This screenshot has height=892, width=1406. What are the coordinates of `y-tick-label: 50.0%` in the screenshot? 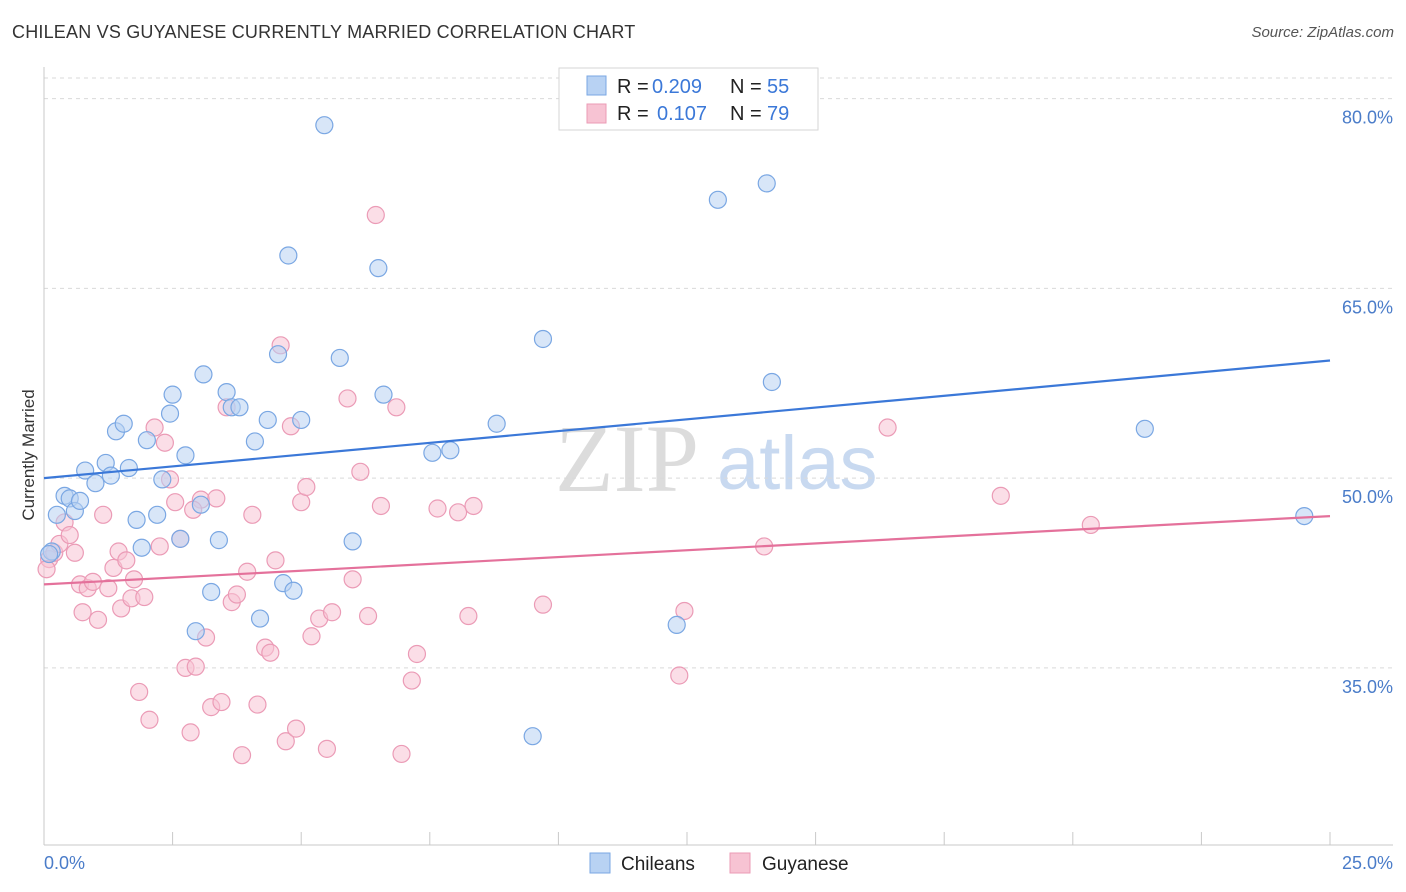 It's located at (1367, 497).